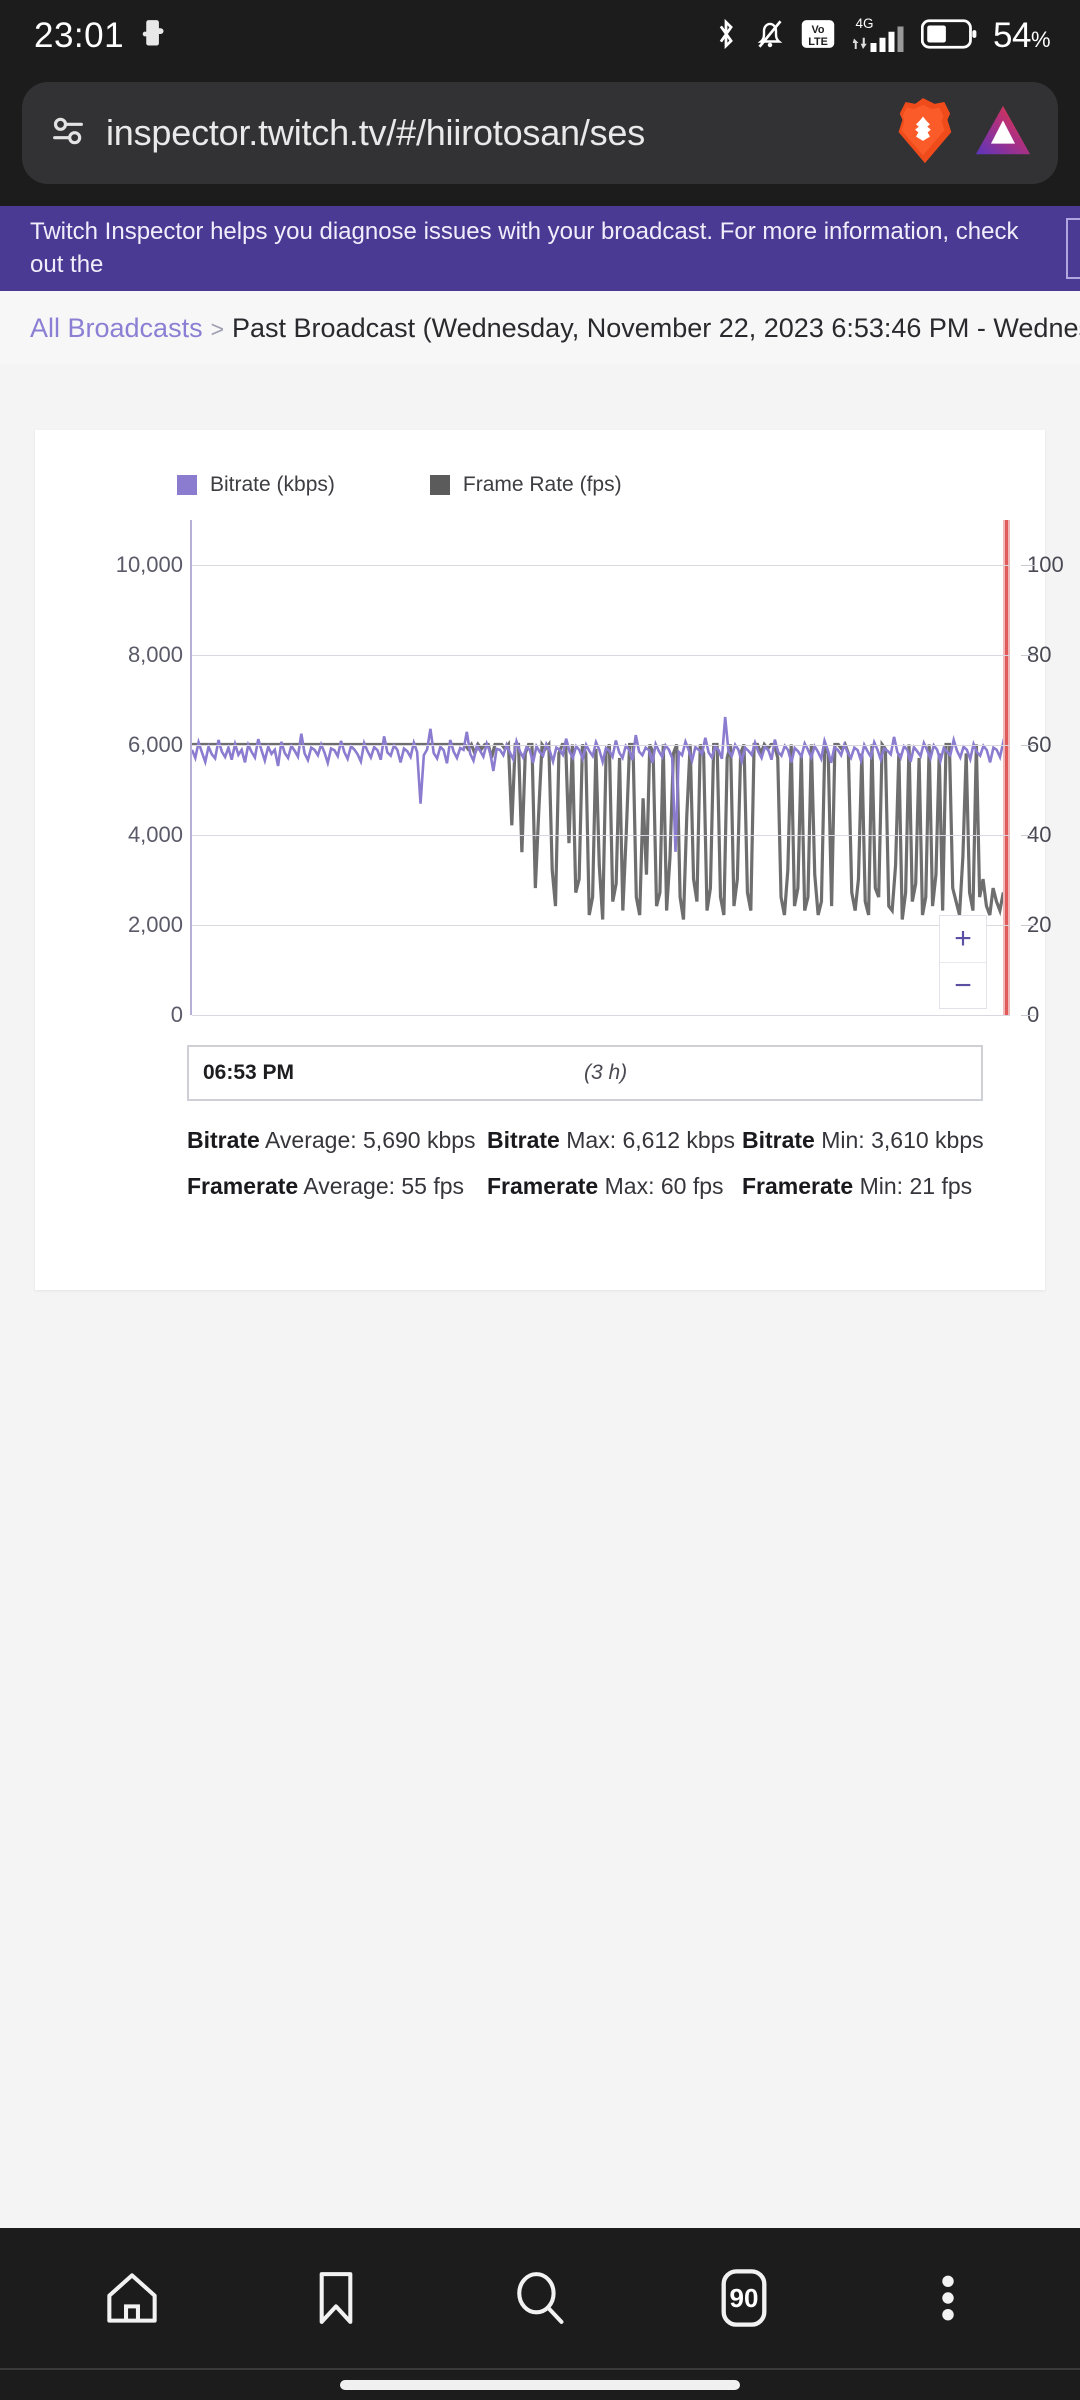  I want to click on gesture-bar, so click(540, 2385).